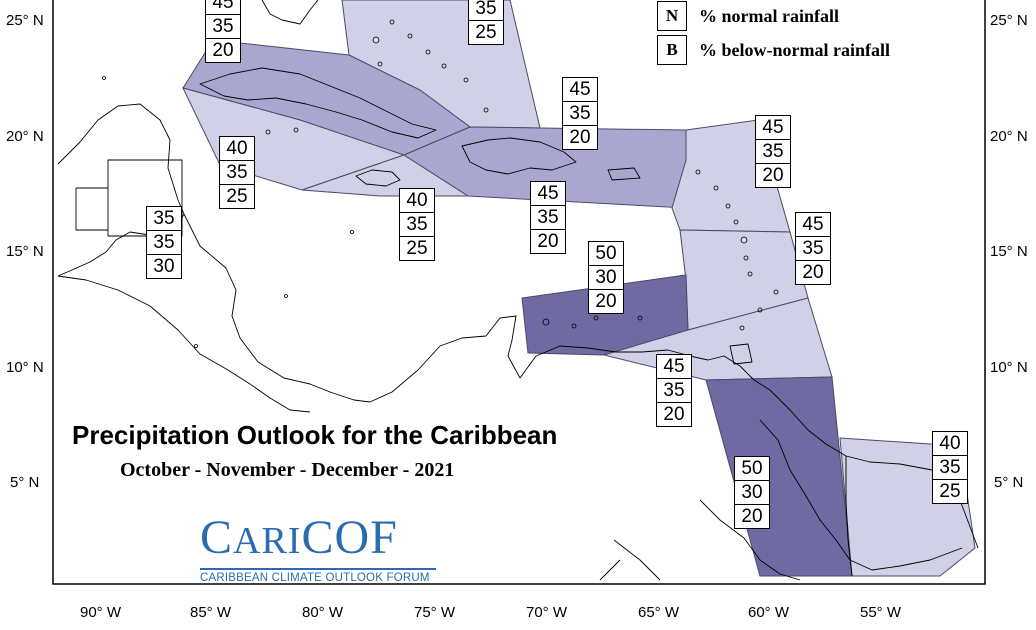 The width and height of the screenshot is (1036, 630). What do you see at coordinates (323, 612) in the screenshot?
I see `lon-label: 80° W` at bounding box center [323, 612].